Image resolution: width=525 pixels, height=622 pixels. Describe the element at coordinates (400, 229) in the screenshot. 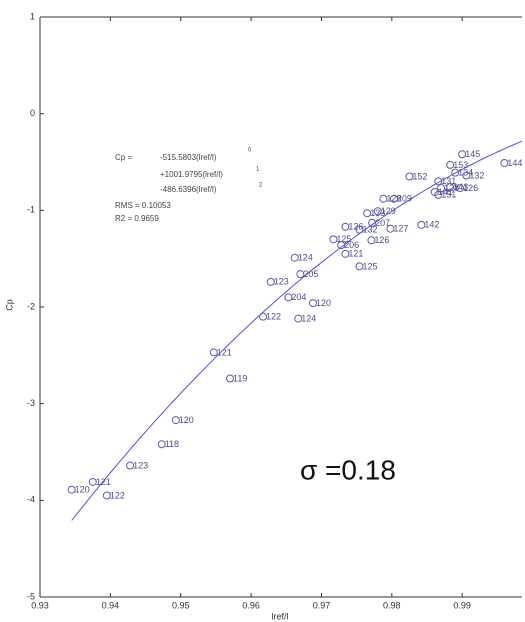

I see `point-label: 127` at that location.